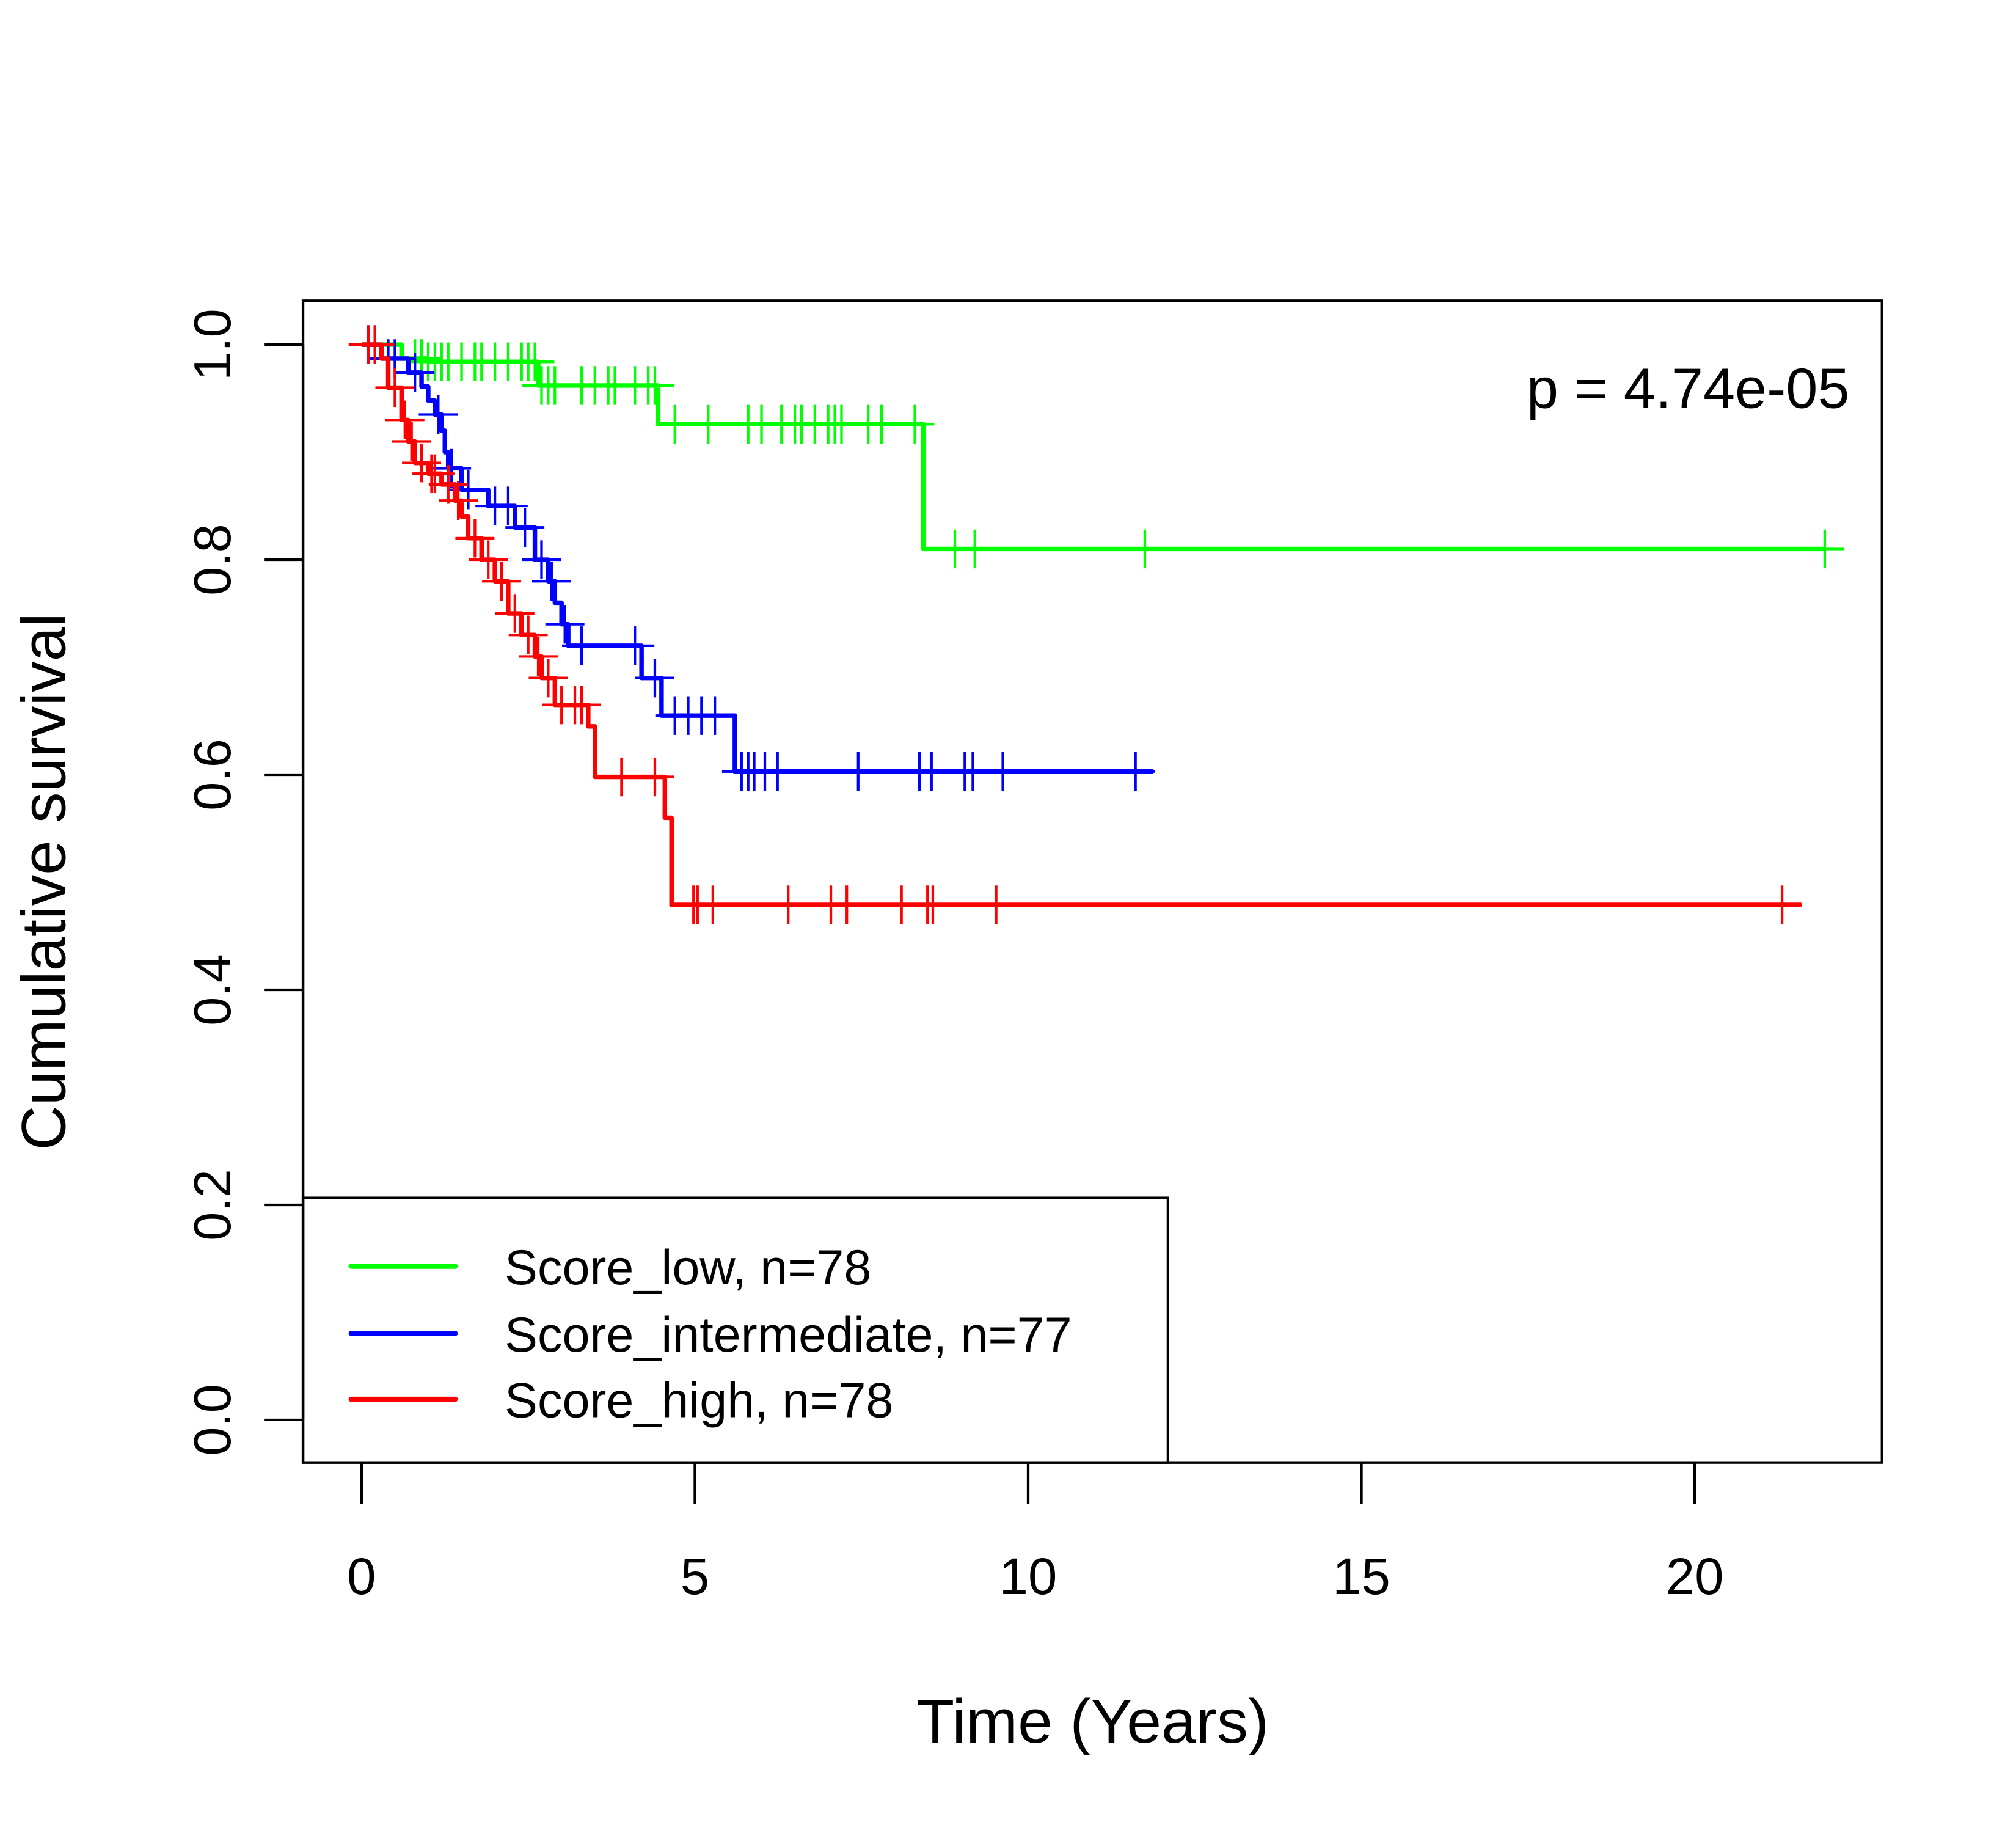  I want to click on y-tick-label: 0.8, so click(212, 559).